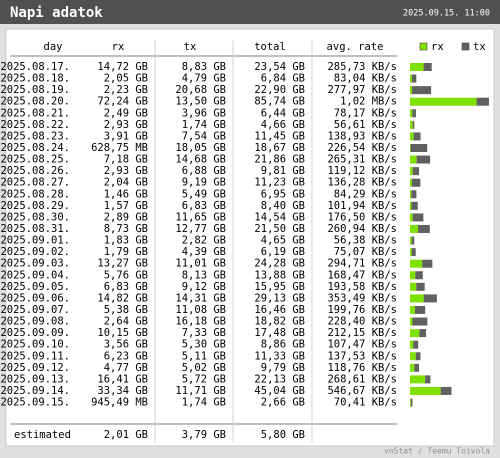 The image size is (500, 458). What do you see at coordinates (200, 391) in the screenshot?
I see `cell: 11,71 GB` at bounding box center [200, 391].